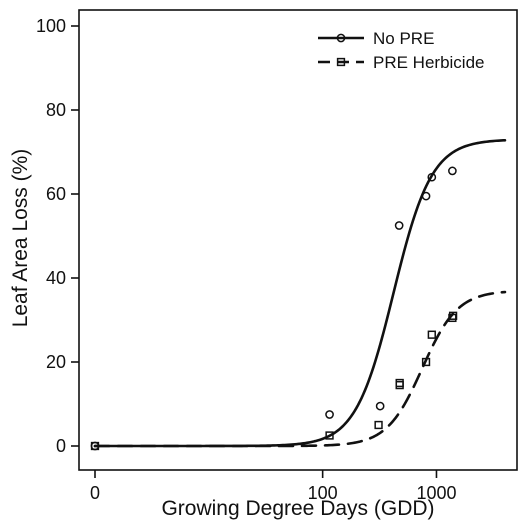 The image size is (528, 526). Describe the element at coordinates (403, 38) in the screenshot. I see `legend-label: No PRE` at that location.